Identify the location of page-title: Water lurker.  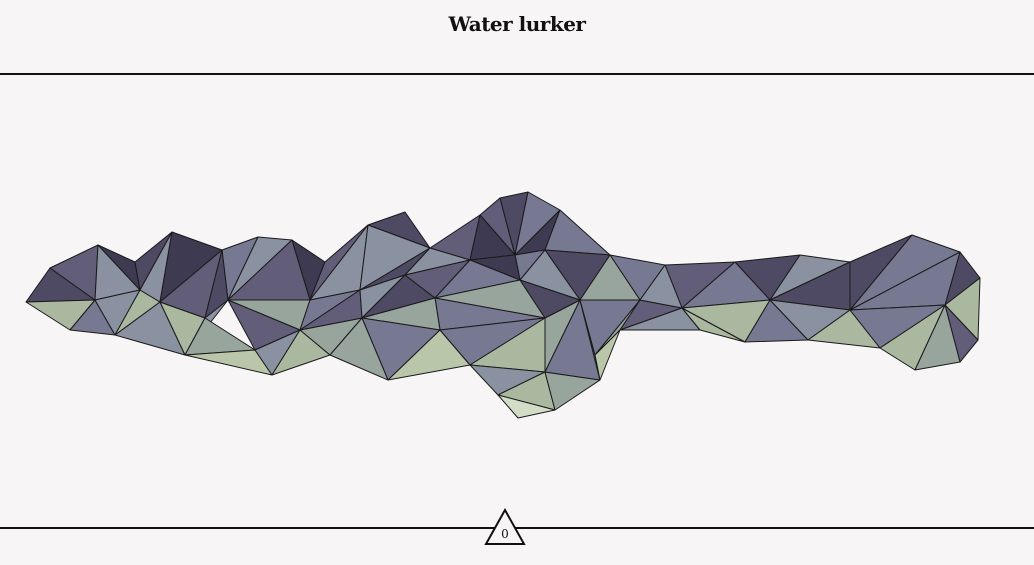
(517, 24).